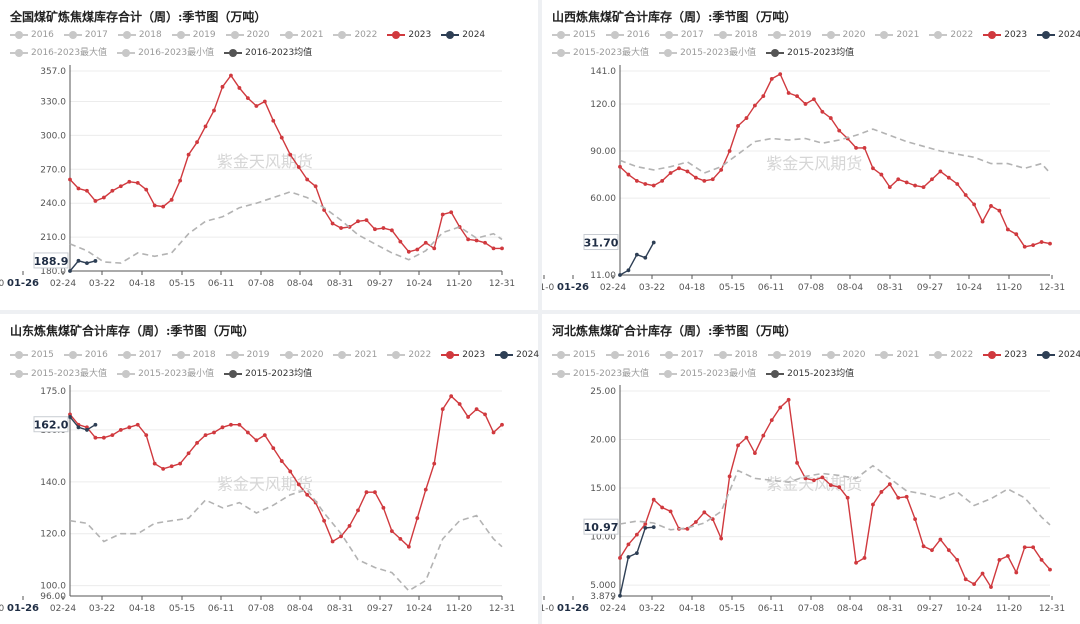 This screenshot has width=1080, height=624. I want to click on legend-item: 2016-2023最小值, so click(165, 51).